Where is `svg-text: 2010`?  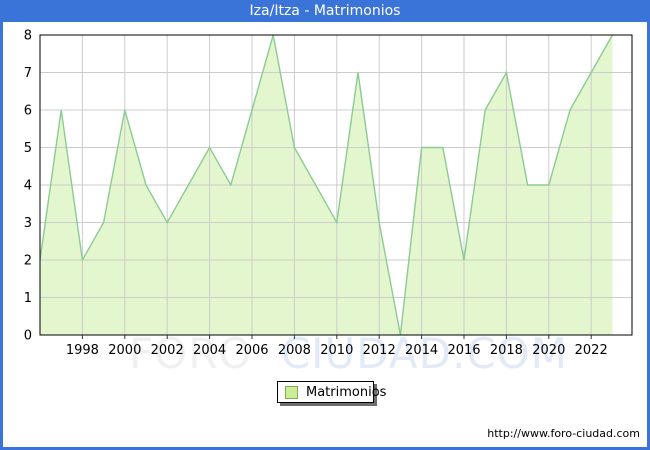 svg-text: 2010 is located at coordinates (336, 350).